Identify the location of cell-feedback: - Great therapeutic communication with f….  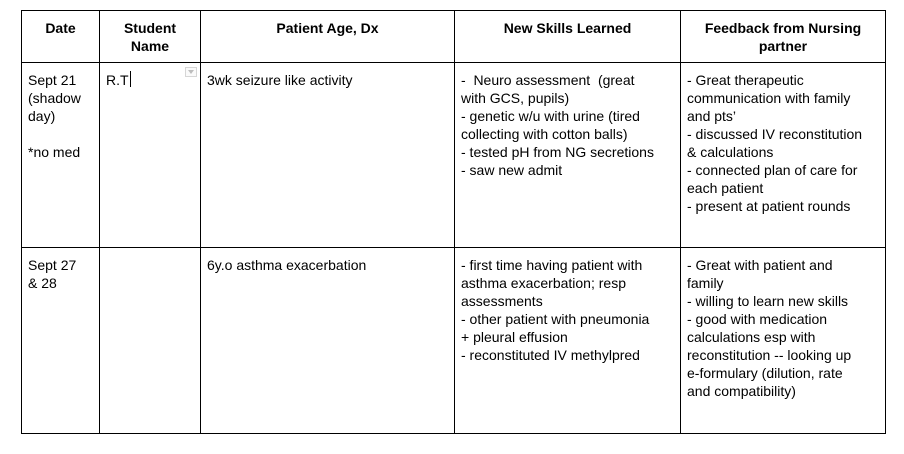
(783, 155).